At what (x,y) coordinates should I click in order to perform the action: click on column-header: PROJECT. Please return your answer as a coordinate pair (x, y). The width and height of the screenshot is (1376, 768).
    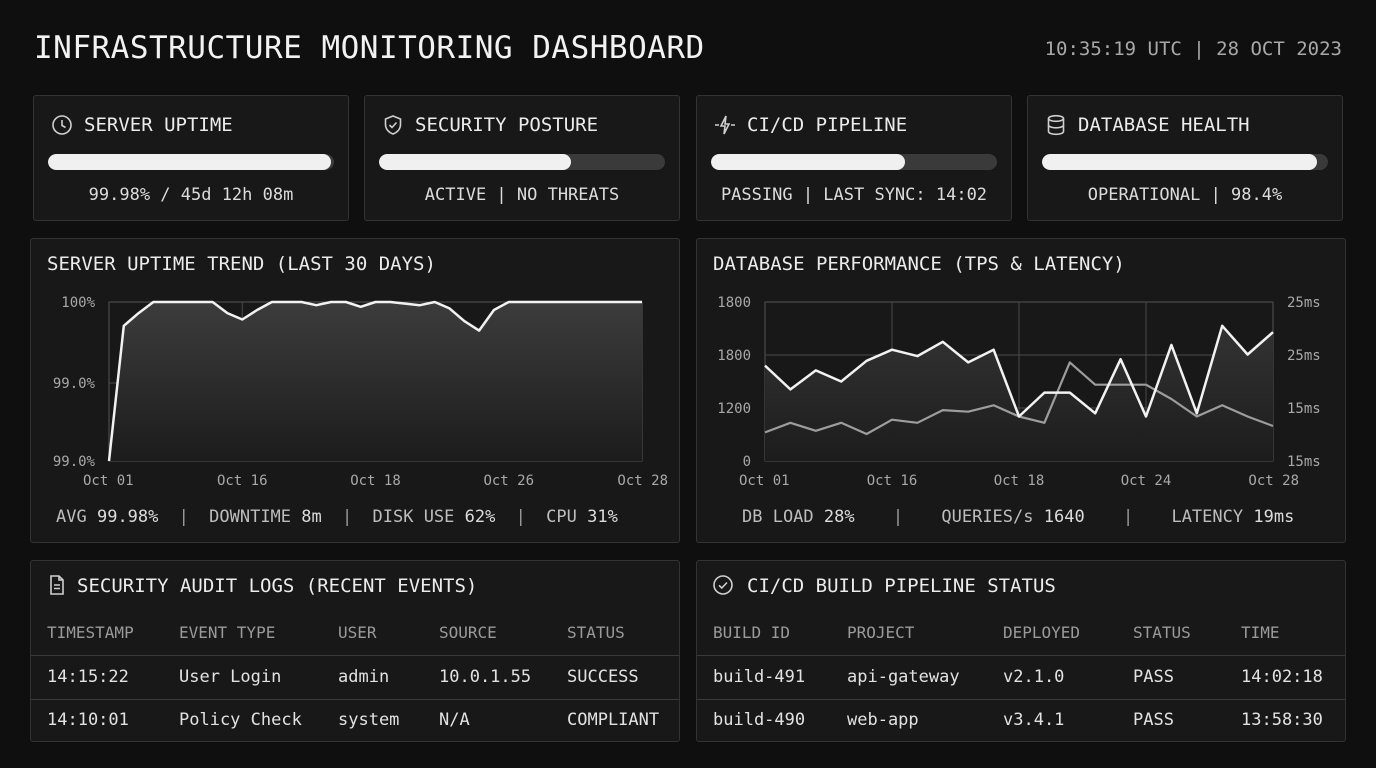
    Looking at the image, I should click on (881, 632).